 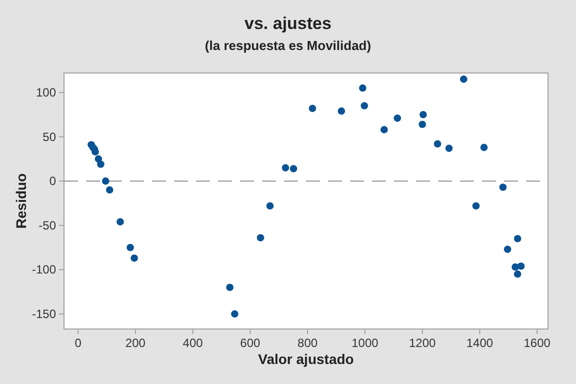 What do you see at coordinates (537, 343) in the screenshot?
I see `x-tick-label: 1600` at bounding box center [537, 343].